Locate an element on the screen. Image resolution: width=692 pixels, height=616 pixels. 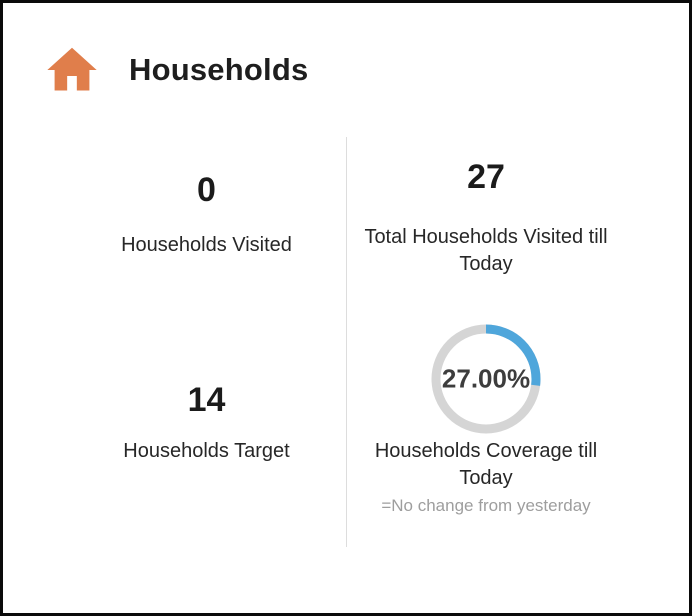
stat-households-target: 14 Households Target is located at coordinates (206, 362).